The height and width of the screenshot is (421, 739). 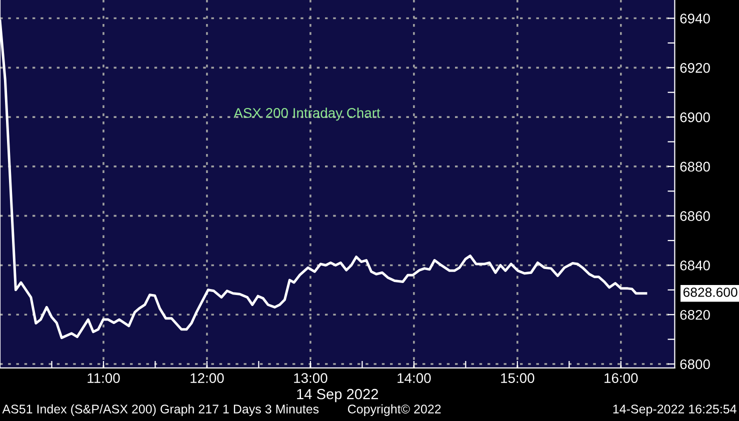 What do you see at coordinates (674, 410) in the screenshot?
I see `text: 14-Sep-2022 16:25:54` at bounding box center [674, 410].